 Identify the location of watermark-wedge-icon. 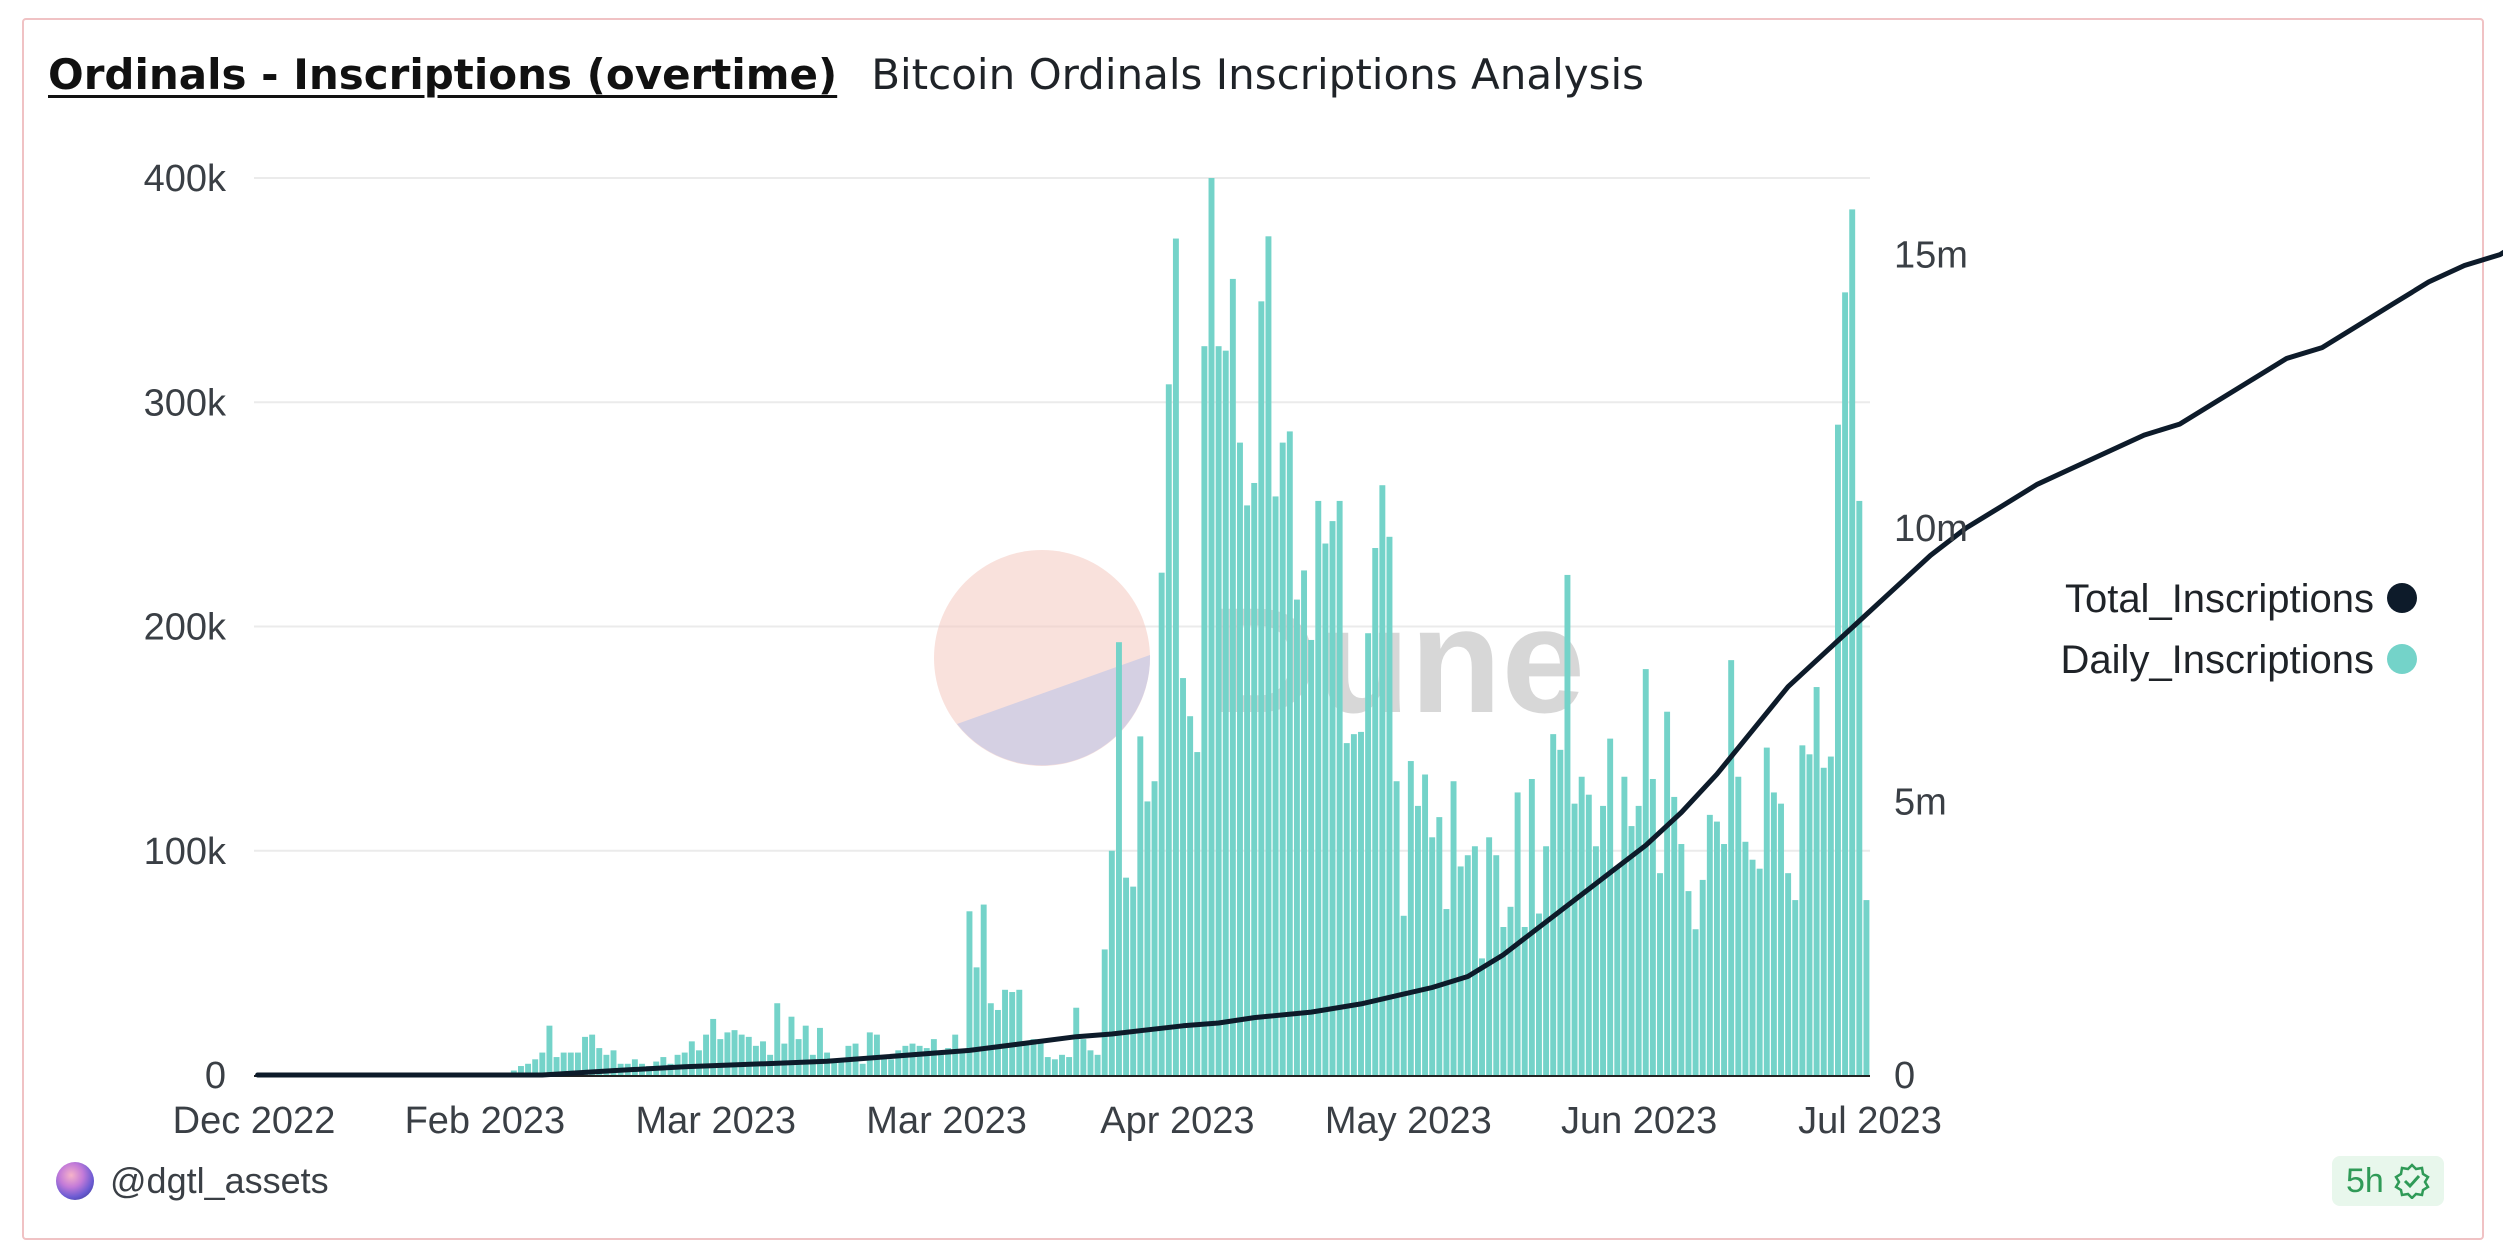
(1054, 710).